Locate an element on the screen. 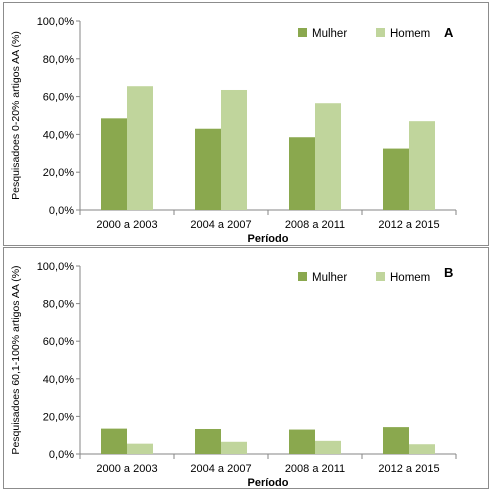 The width and height of the screenshot is (492, 492). y-axis-title: Pesquisadoes 60,1-100% artigos AA (%) is located at coordinates (16, 359).